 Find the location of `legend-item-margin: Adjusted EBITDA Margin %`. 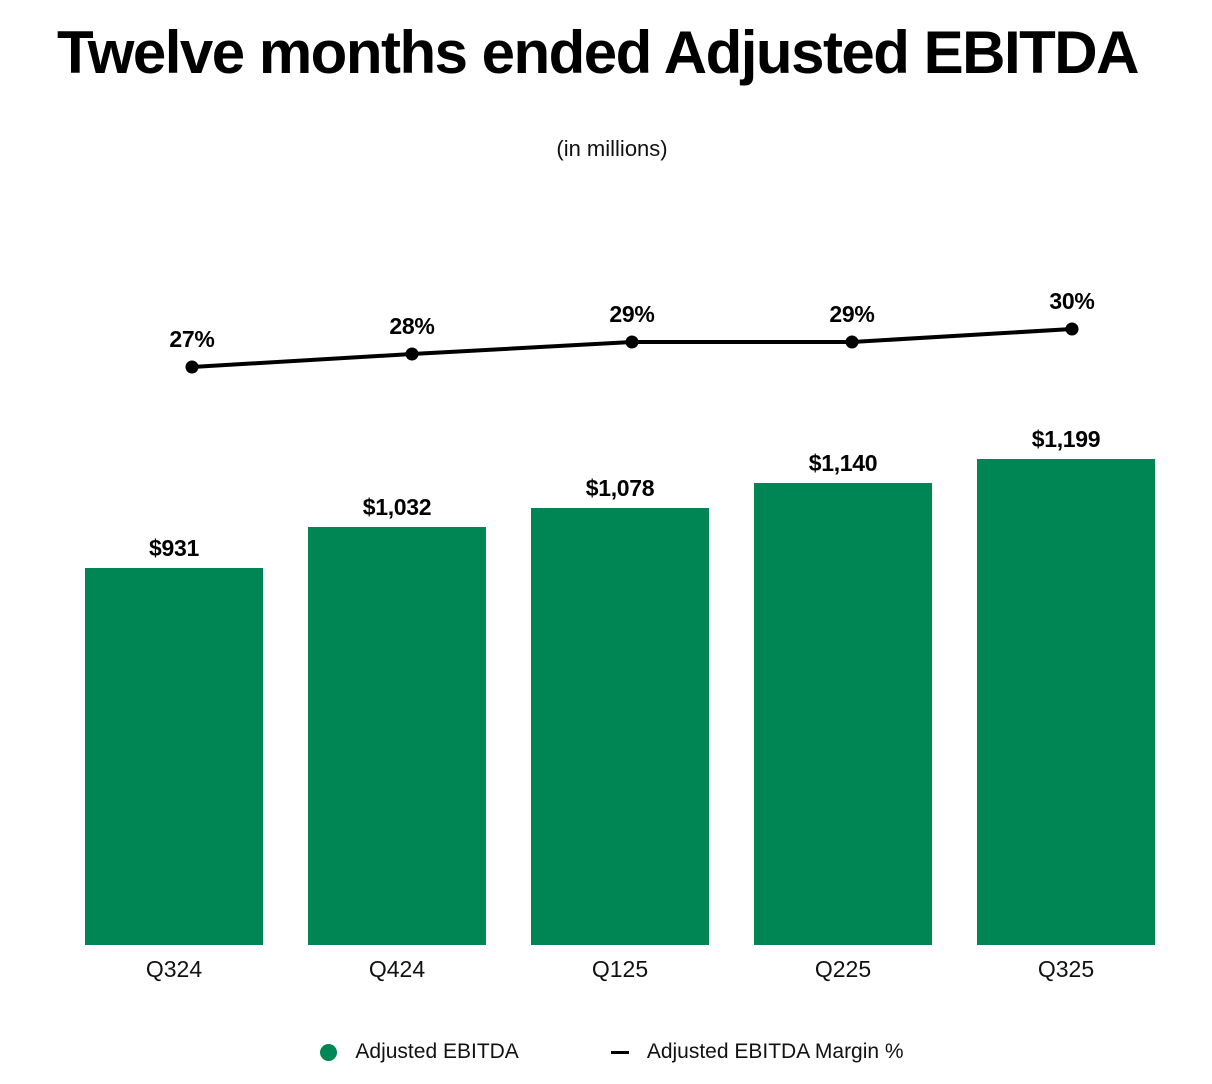

legend-item-margin: Adjusted EBITDA Margin % is located at coordinates (757, 1052).